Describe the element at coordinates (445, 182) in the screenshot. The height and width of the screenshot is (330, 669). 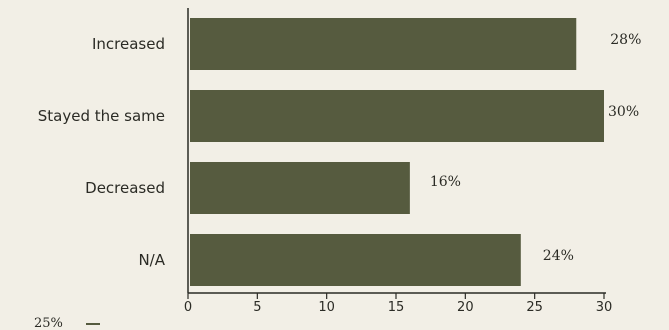
I see `data-label: 16%` at that location.